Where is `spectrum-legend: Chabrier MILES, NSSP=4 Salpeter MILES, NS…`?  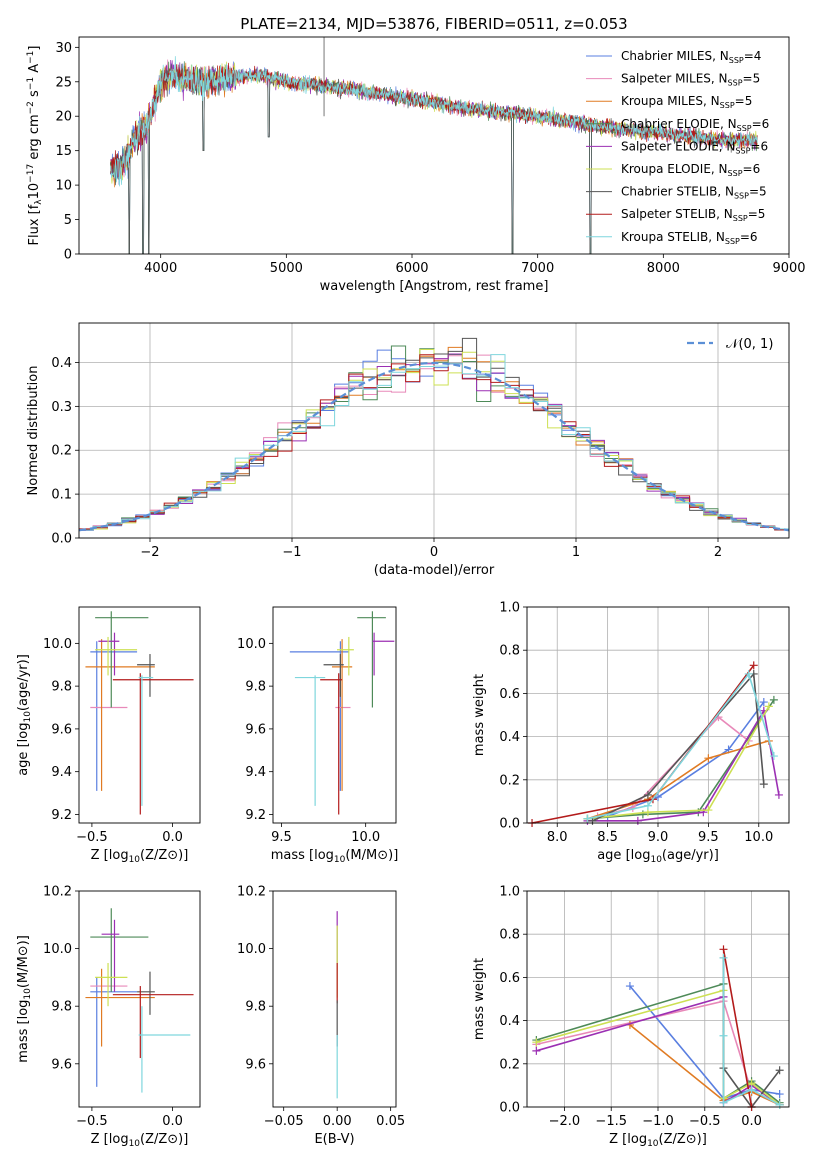
spectrum-legend: Chabrier MILES, NSSP=4 Salpeter MILES, NS… is located at coordinates (677, 147).